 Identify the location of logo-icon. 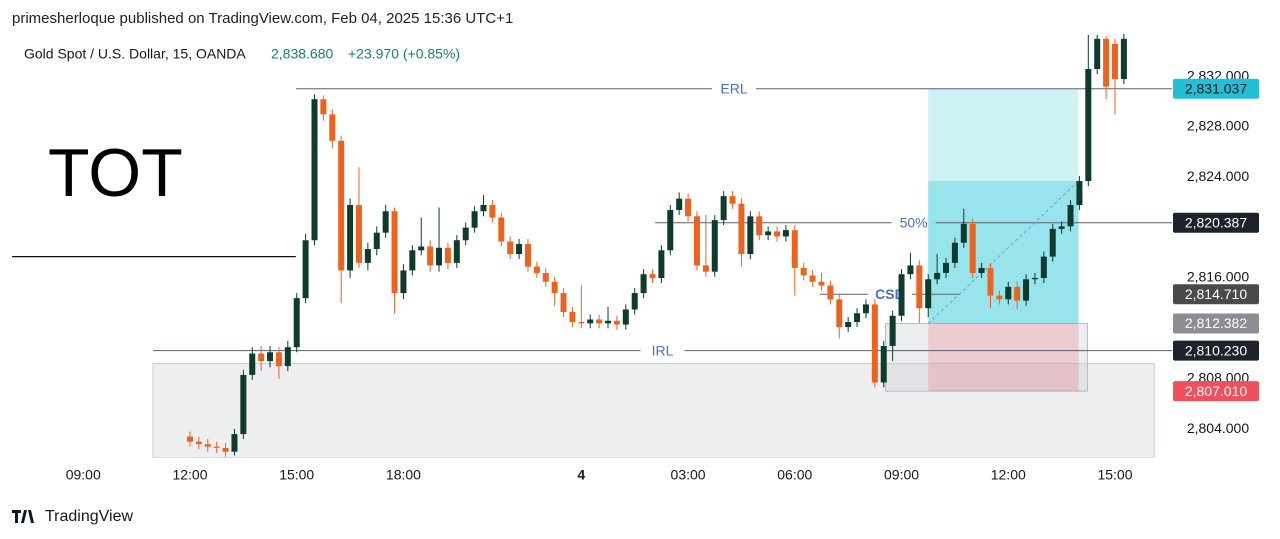
(23, 516).